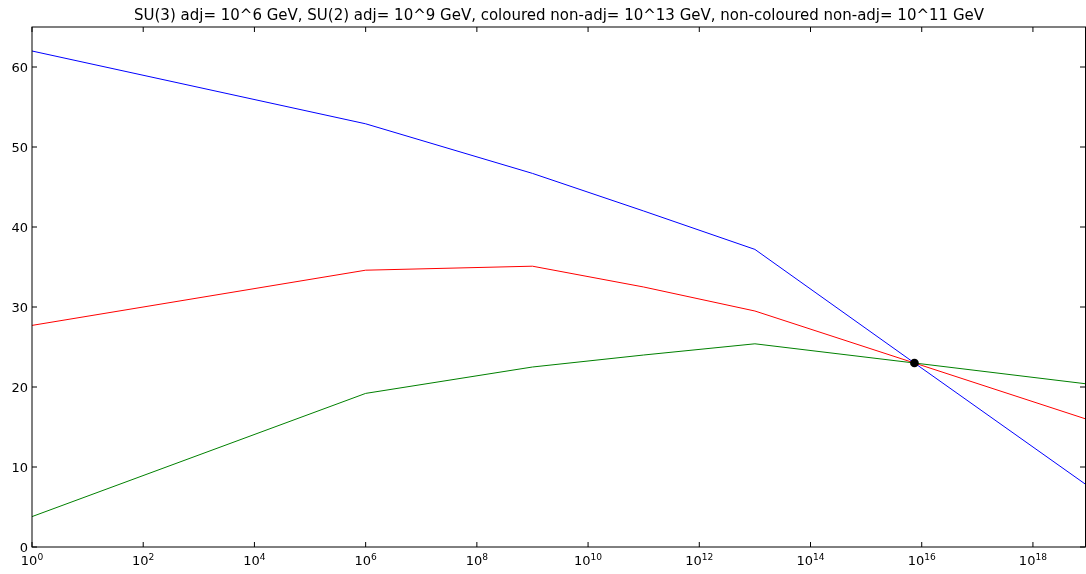  I want to click on x-tick-label: 10$^{6}$, so click(366, 560).